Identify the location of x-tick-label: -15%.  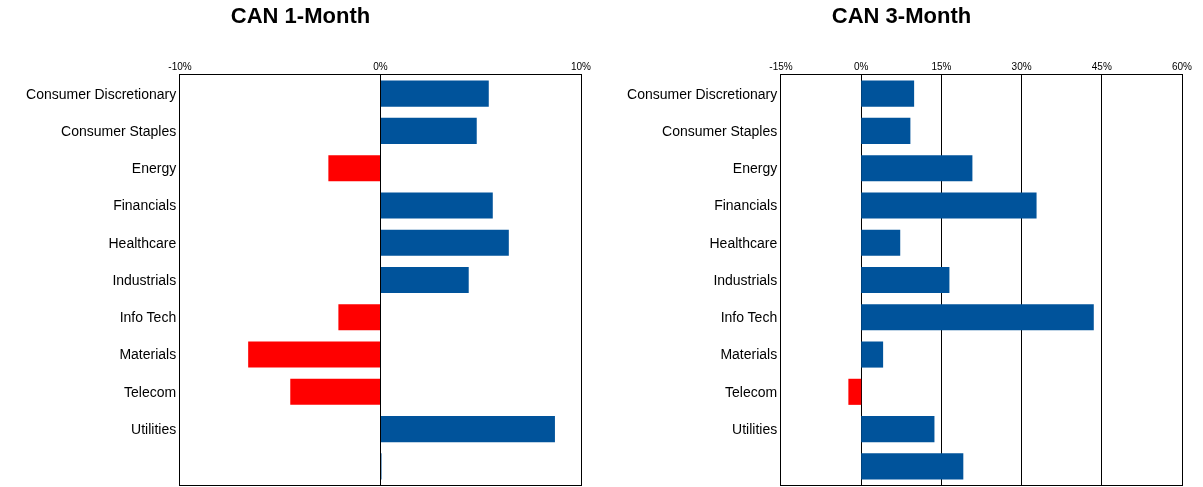
(781, 66).